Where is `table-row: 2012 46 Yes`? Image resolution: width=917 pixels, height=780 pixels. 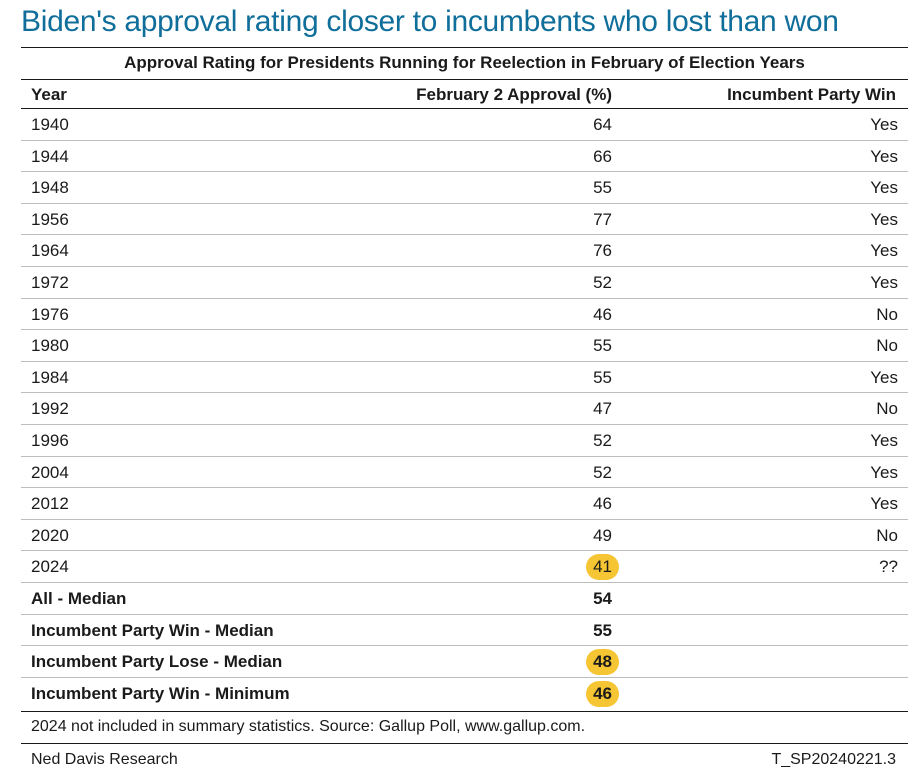
table-row: 2012 46 Yes is located at coordinates (464, 504).